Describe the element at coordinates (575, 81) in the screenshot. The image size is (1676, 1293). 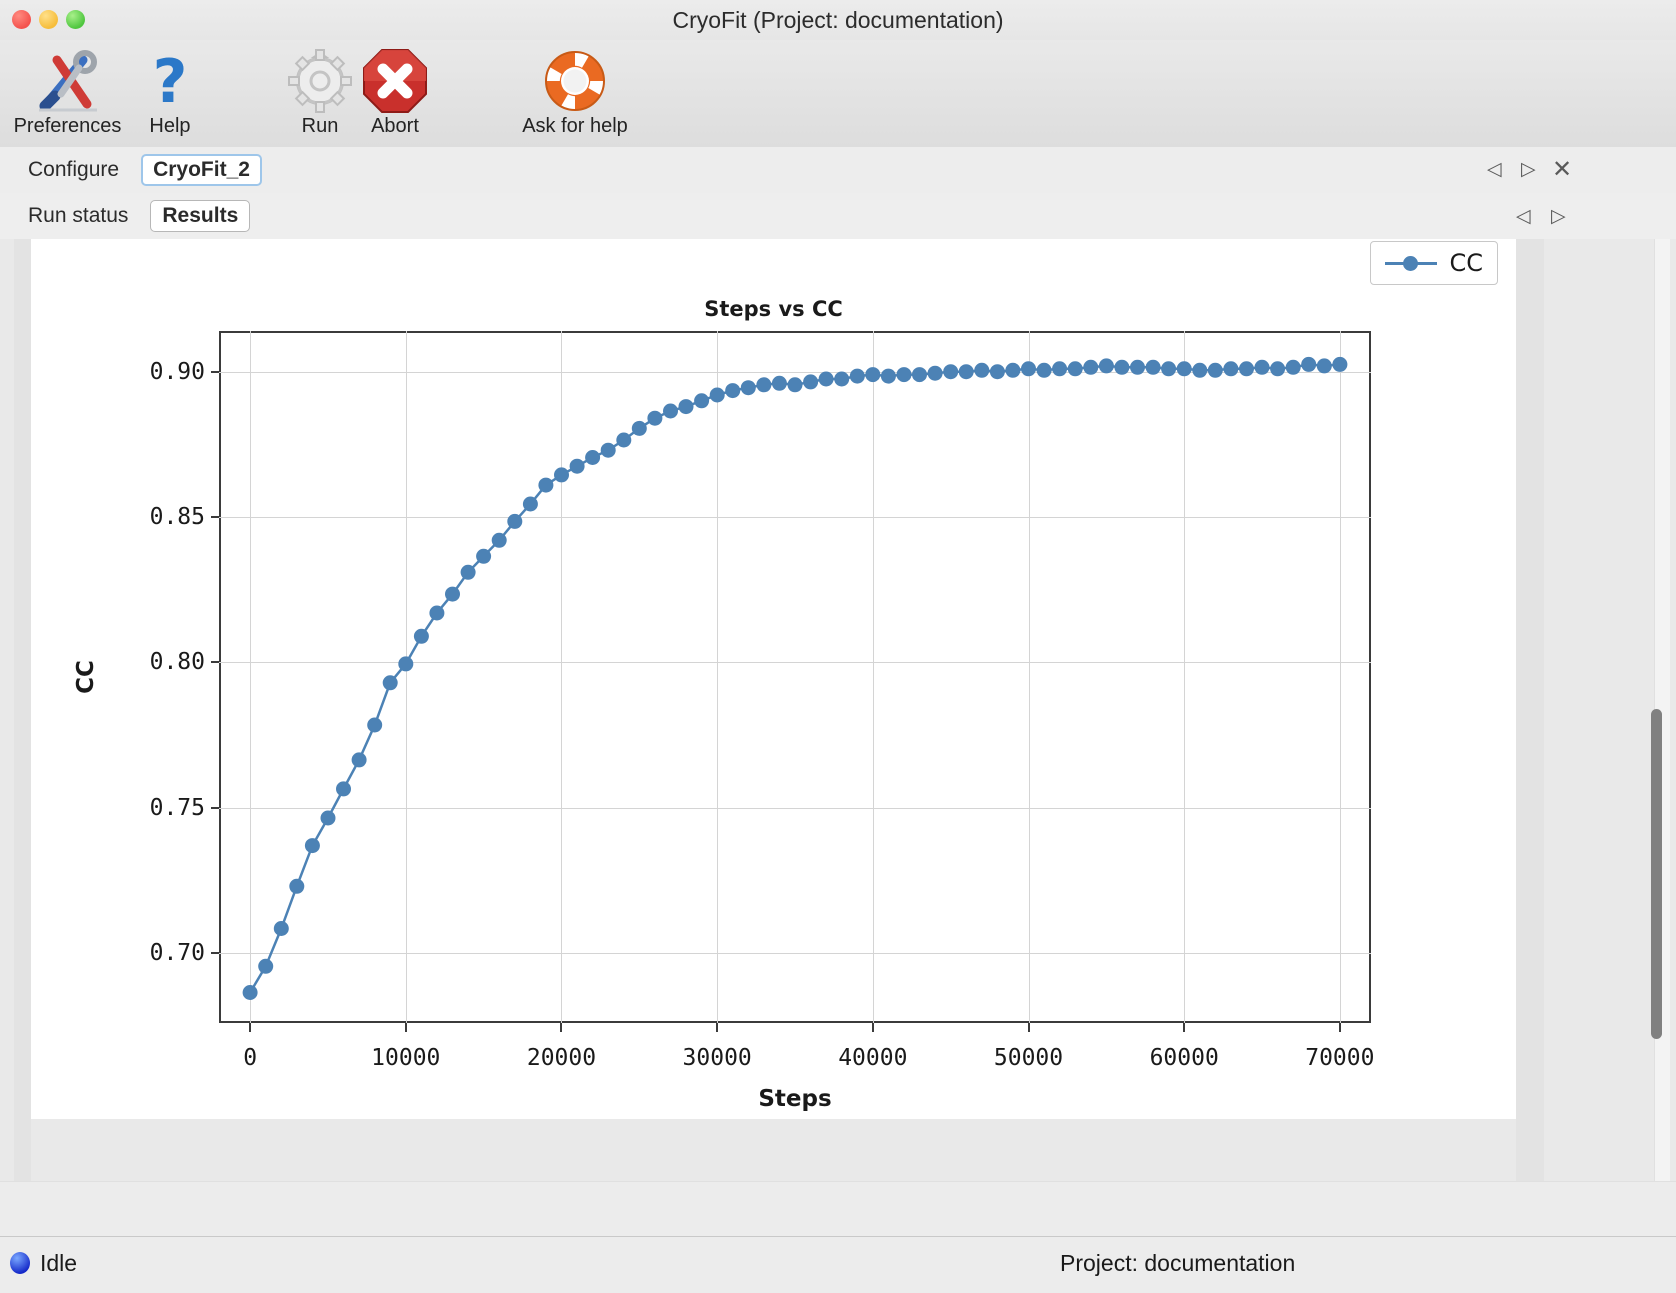
I see `lifebuoy-icon` at that location.